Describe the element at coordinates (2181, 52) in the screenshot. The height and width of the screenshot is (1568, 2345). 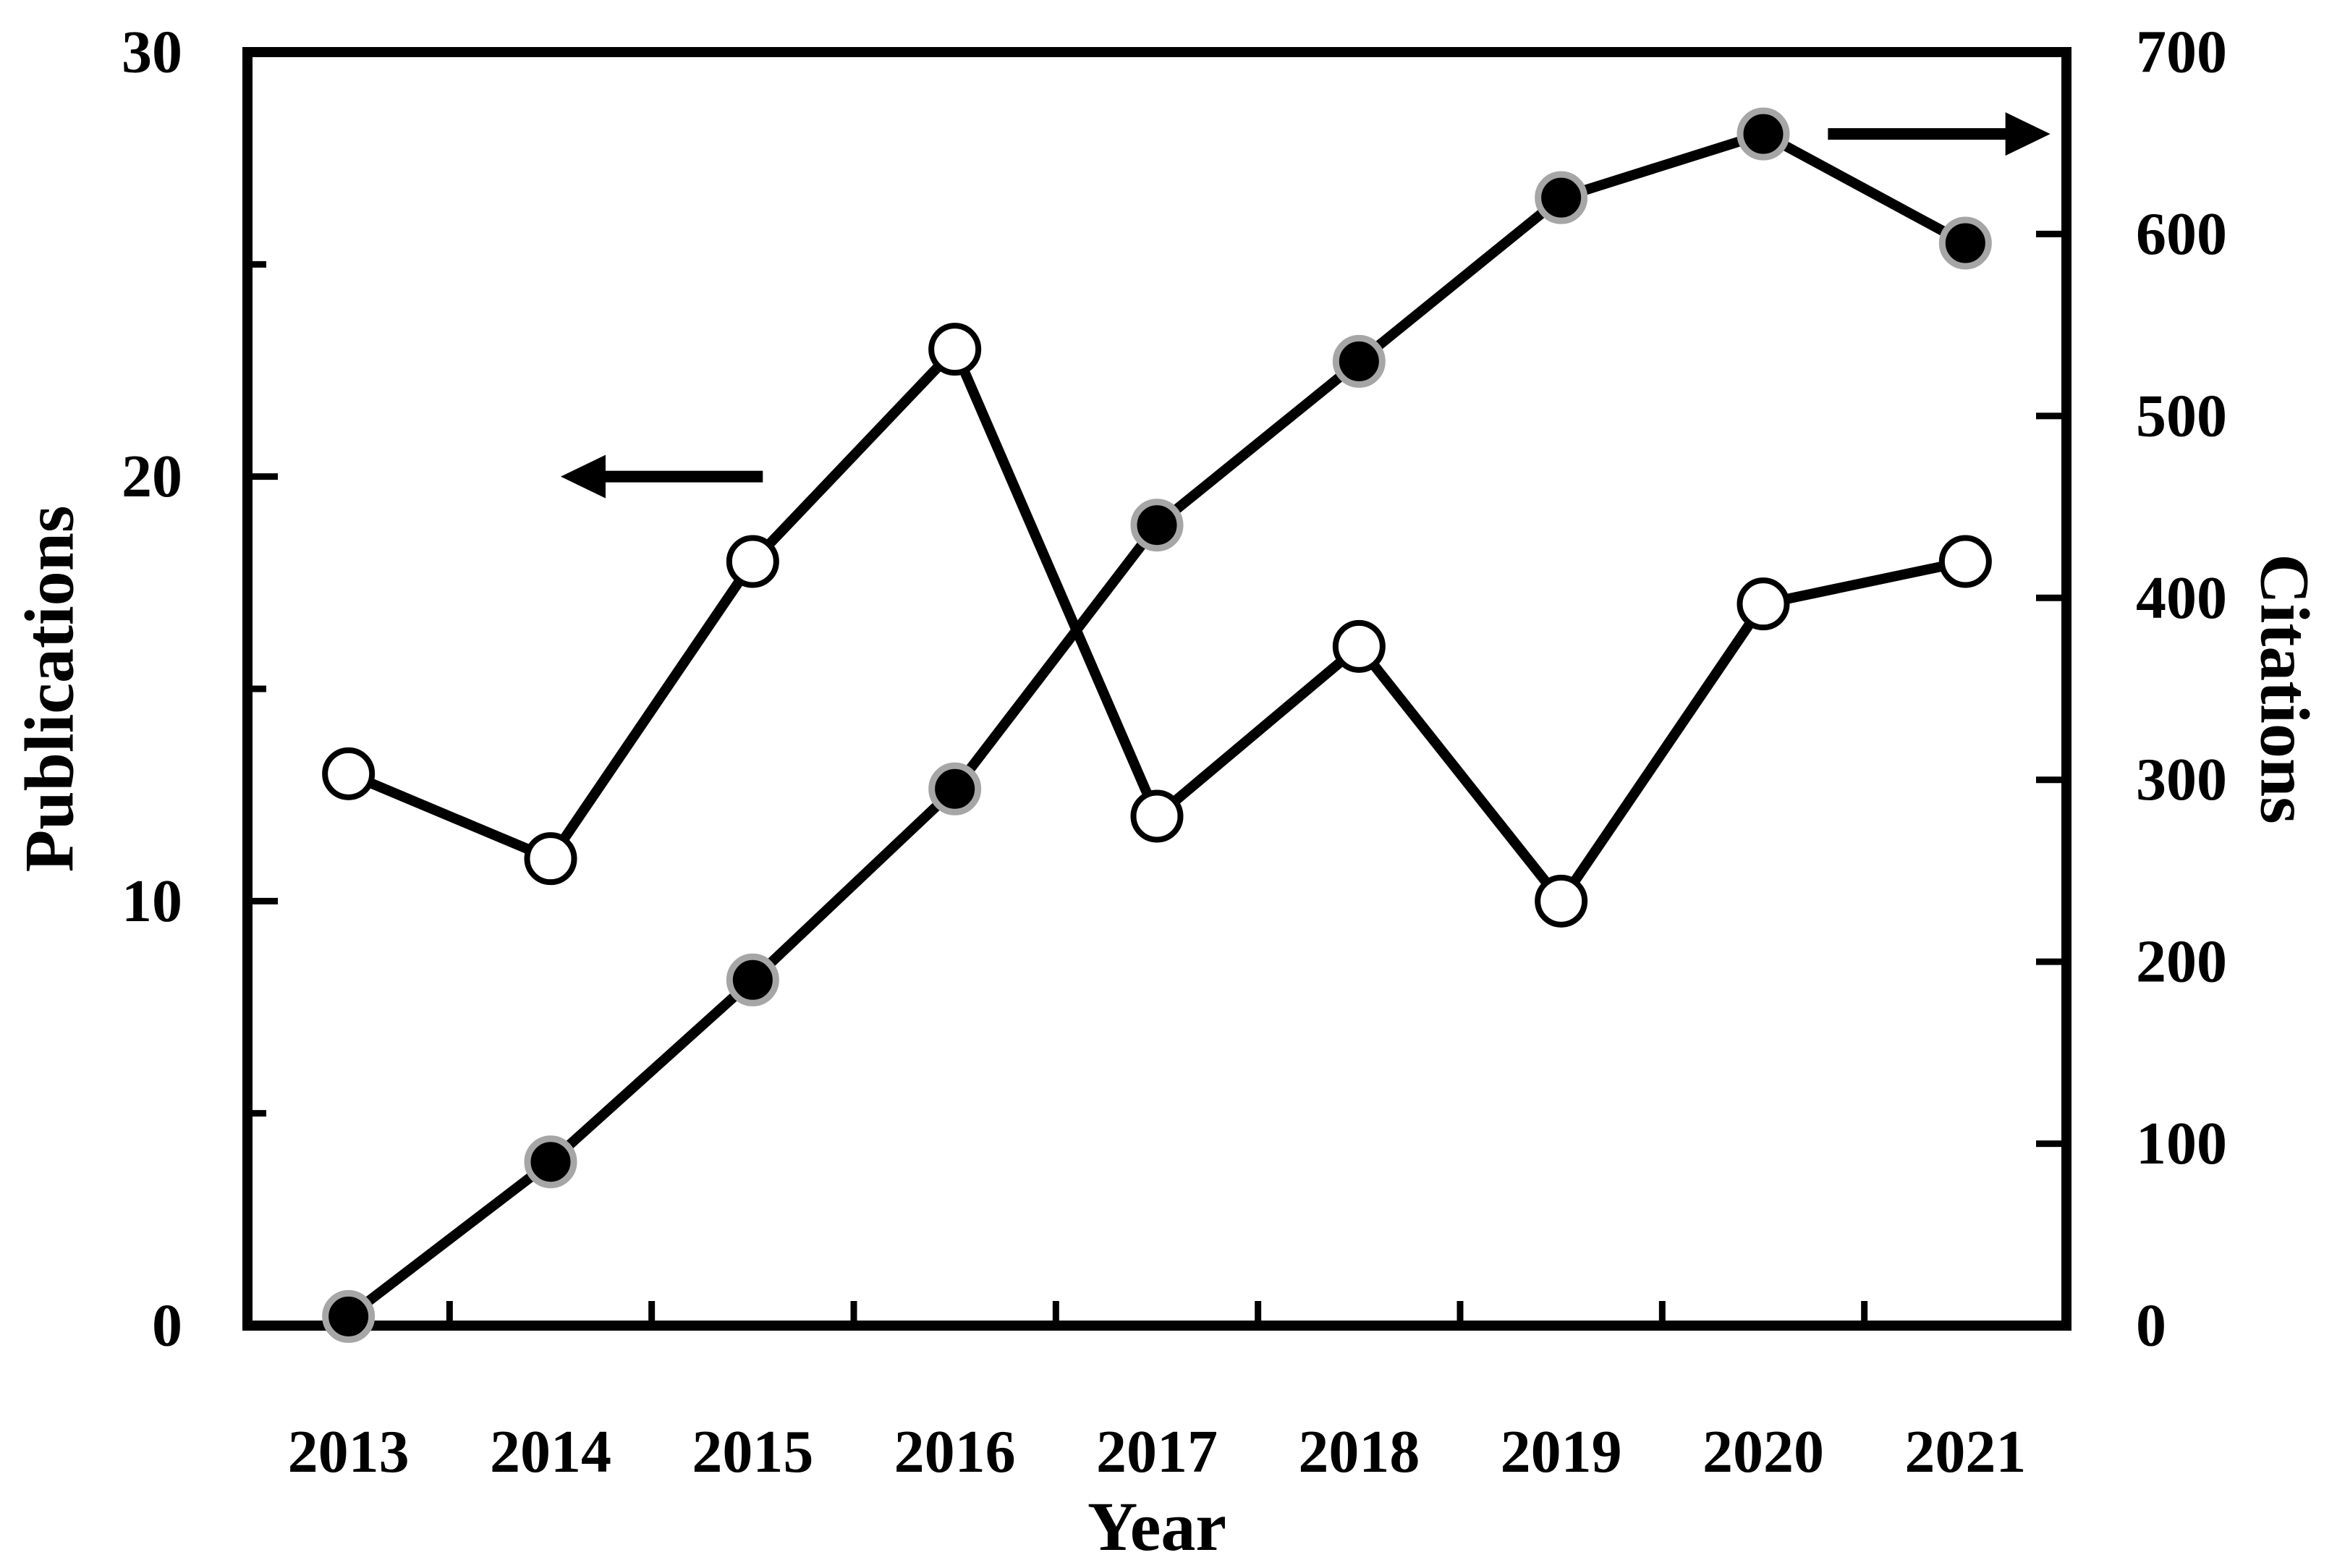
I see `right-axis-tick-label: 700` at that location.